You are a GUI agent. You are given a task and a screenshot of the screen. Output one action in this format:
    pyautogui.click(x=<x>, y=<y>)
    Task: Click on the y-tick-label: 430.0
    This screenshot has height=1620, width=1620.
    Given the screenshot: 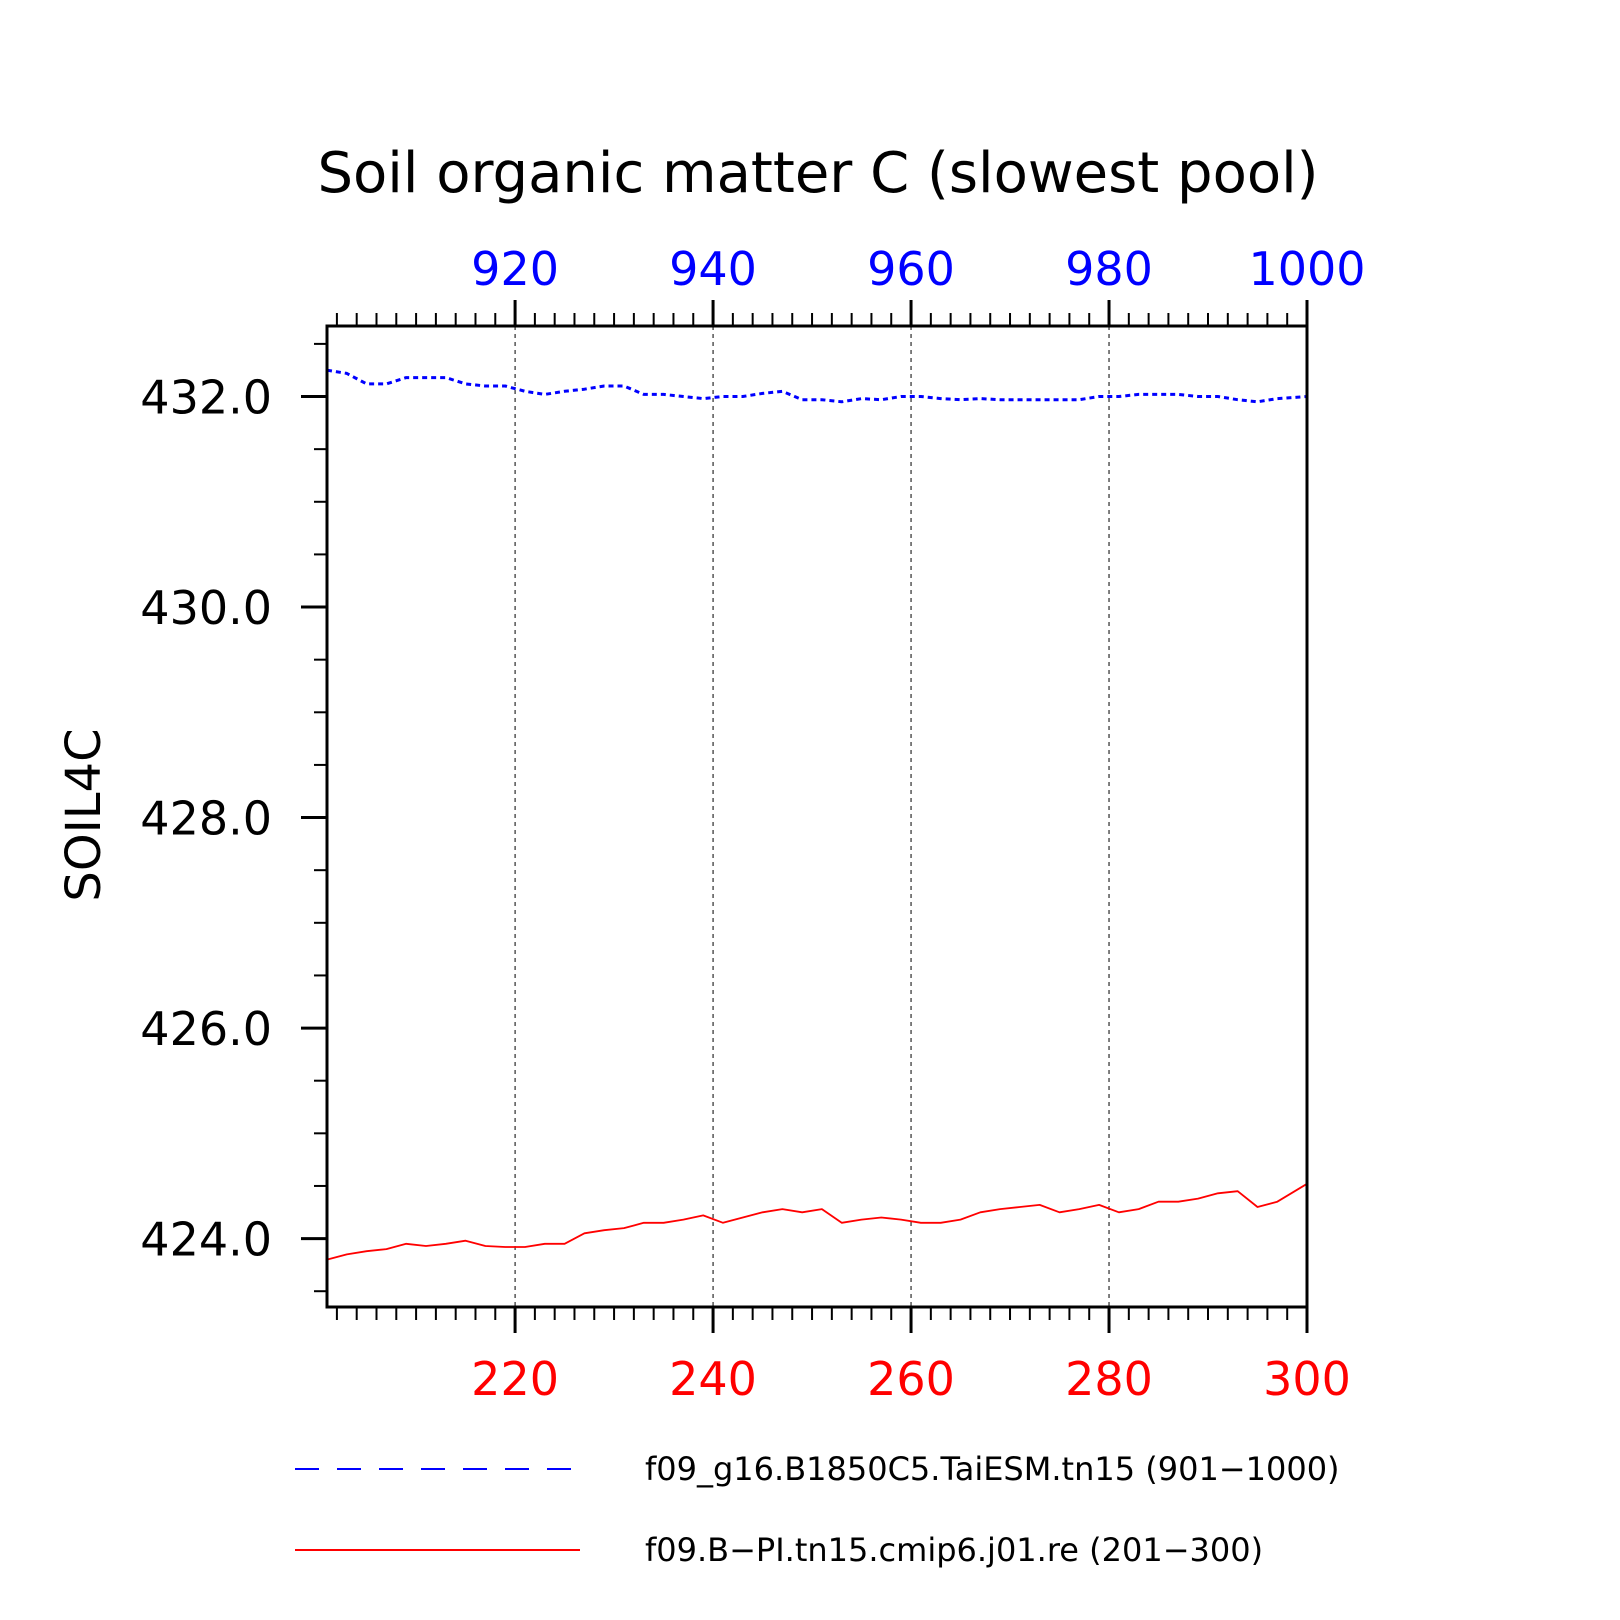 What is the action you would take?
    pyautogui.click(x=206, y=608)
    